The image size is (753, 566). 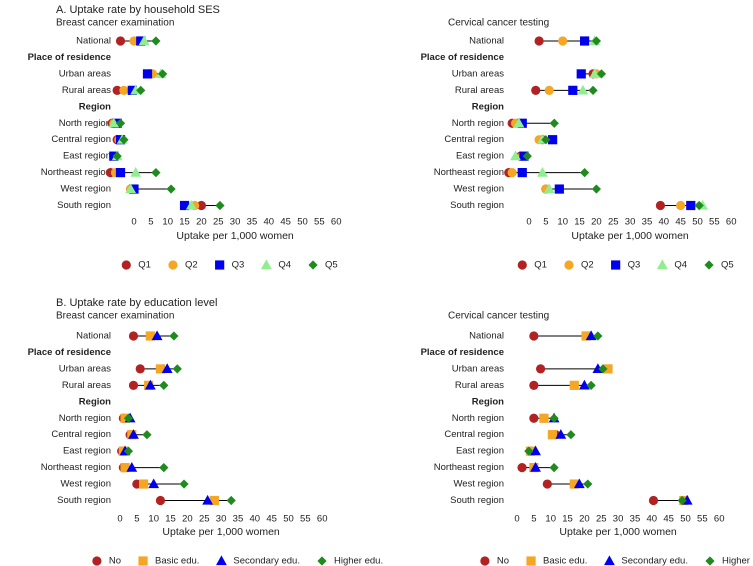 What do you see at coordinates (201, 222) in the screenshot?
I see `x-tick-label: 20` at bounding box center [201, 222].